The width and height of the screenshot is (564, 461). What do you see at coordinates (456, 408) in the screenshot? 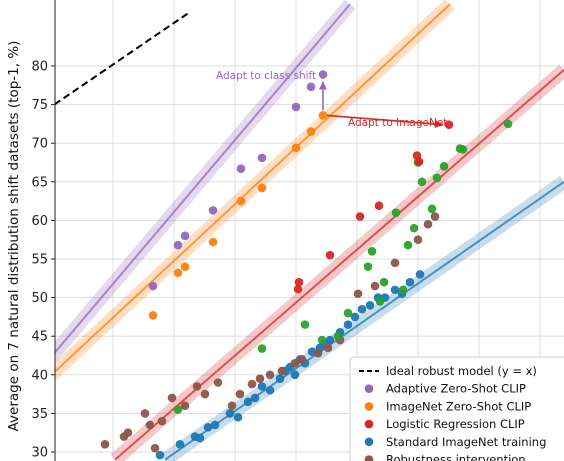
I see `legend-box` at bounding box center [456, 408].